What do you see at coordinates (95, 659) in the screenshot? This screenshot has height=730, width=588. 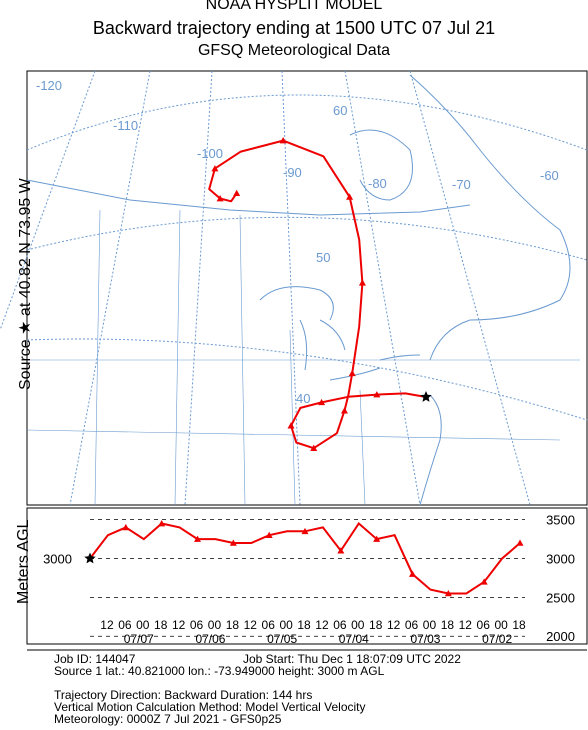 I see `job-id: Job ID: 144047` at bounding box center [95, 659].